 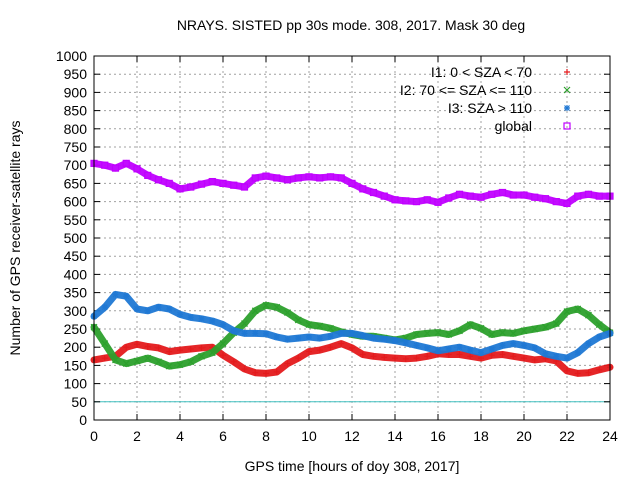 I want to click on x-tick-label: 12, so click(x=352, y=436).